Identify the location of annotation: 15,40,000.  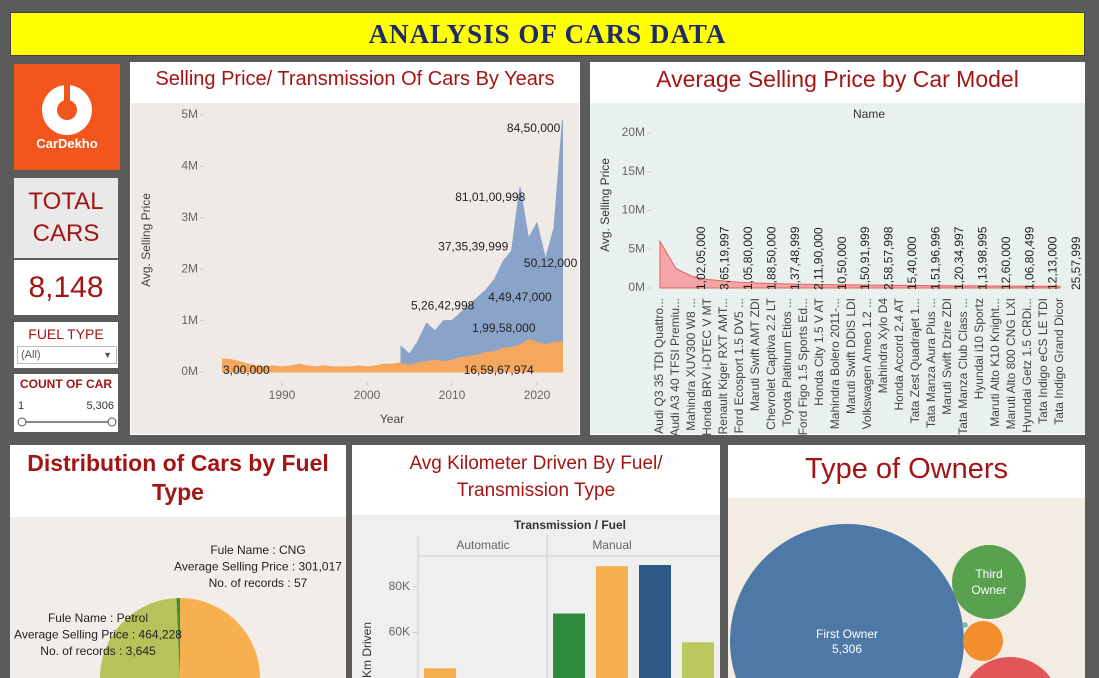
(912, 263).